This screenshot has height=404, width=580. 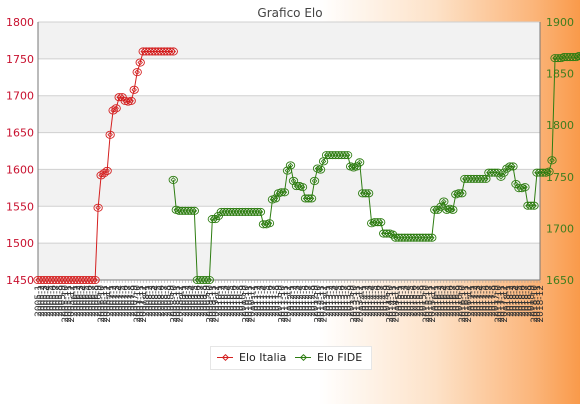 What do you see at coordinates (262, 357) in the screenshot?
I see `legend-label-elo-italia: Elo Italia` at bounding box center [262, 357].